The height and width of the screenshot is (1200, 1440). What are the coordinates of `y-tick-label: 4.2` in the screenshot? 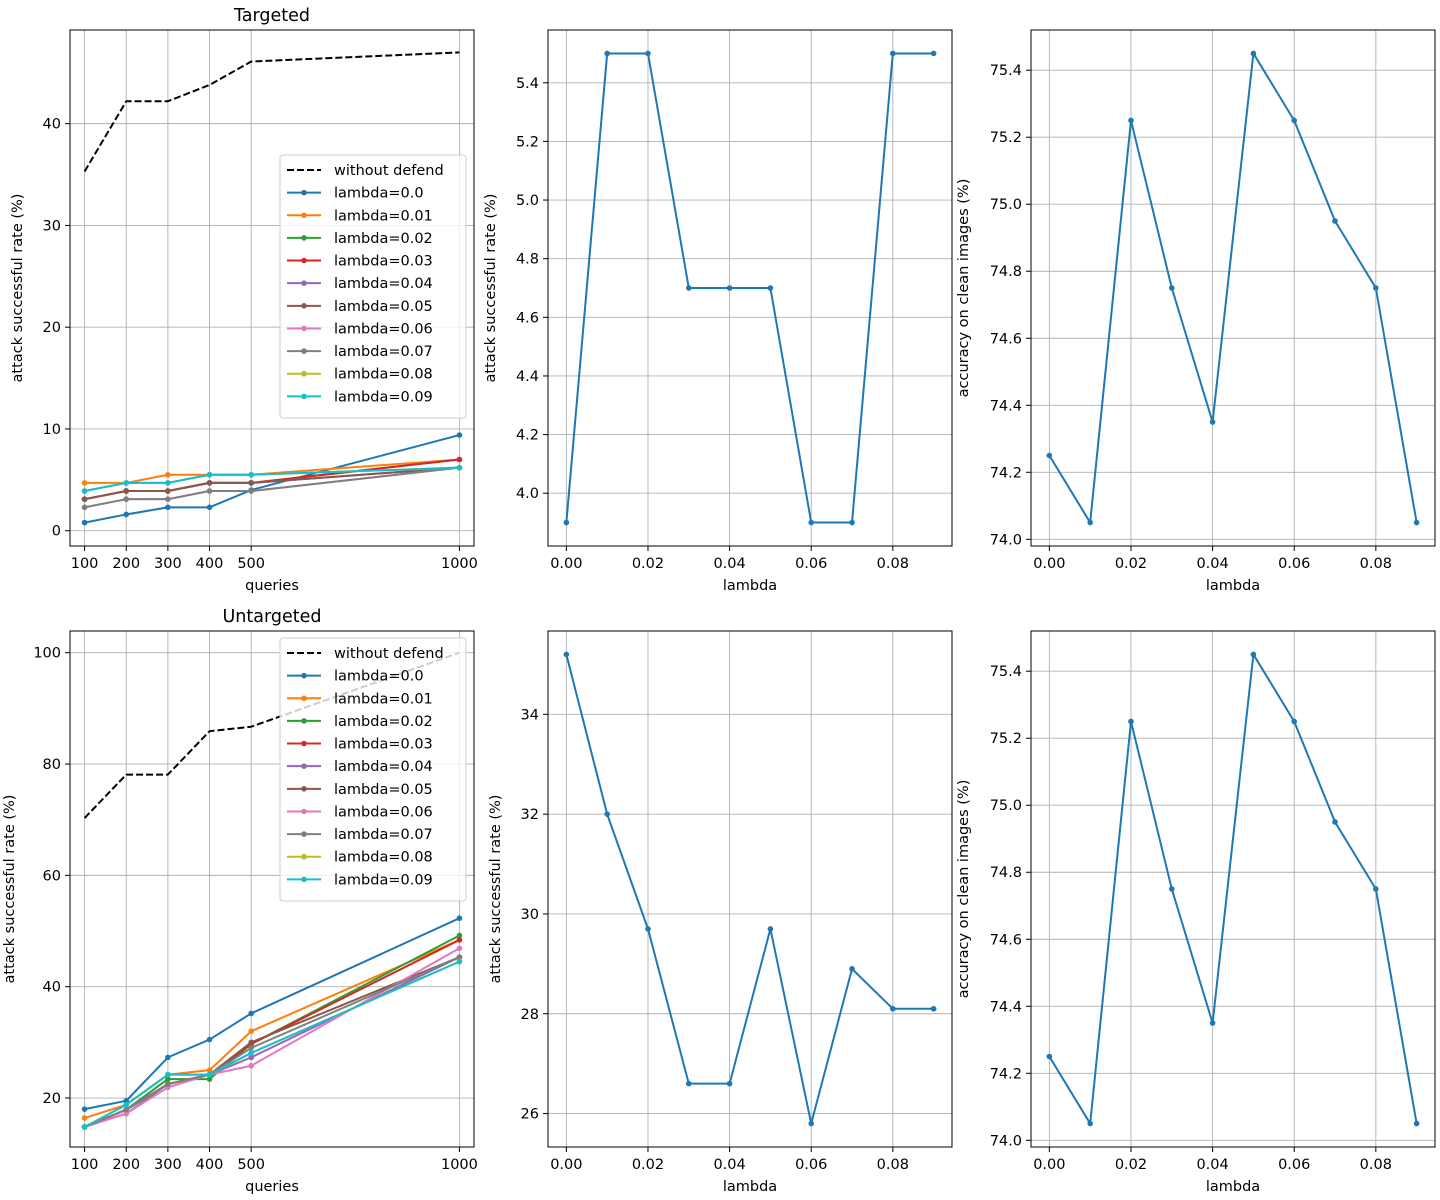 It's located at (527, 436).